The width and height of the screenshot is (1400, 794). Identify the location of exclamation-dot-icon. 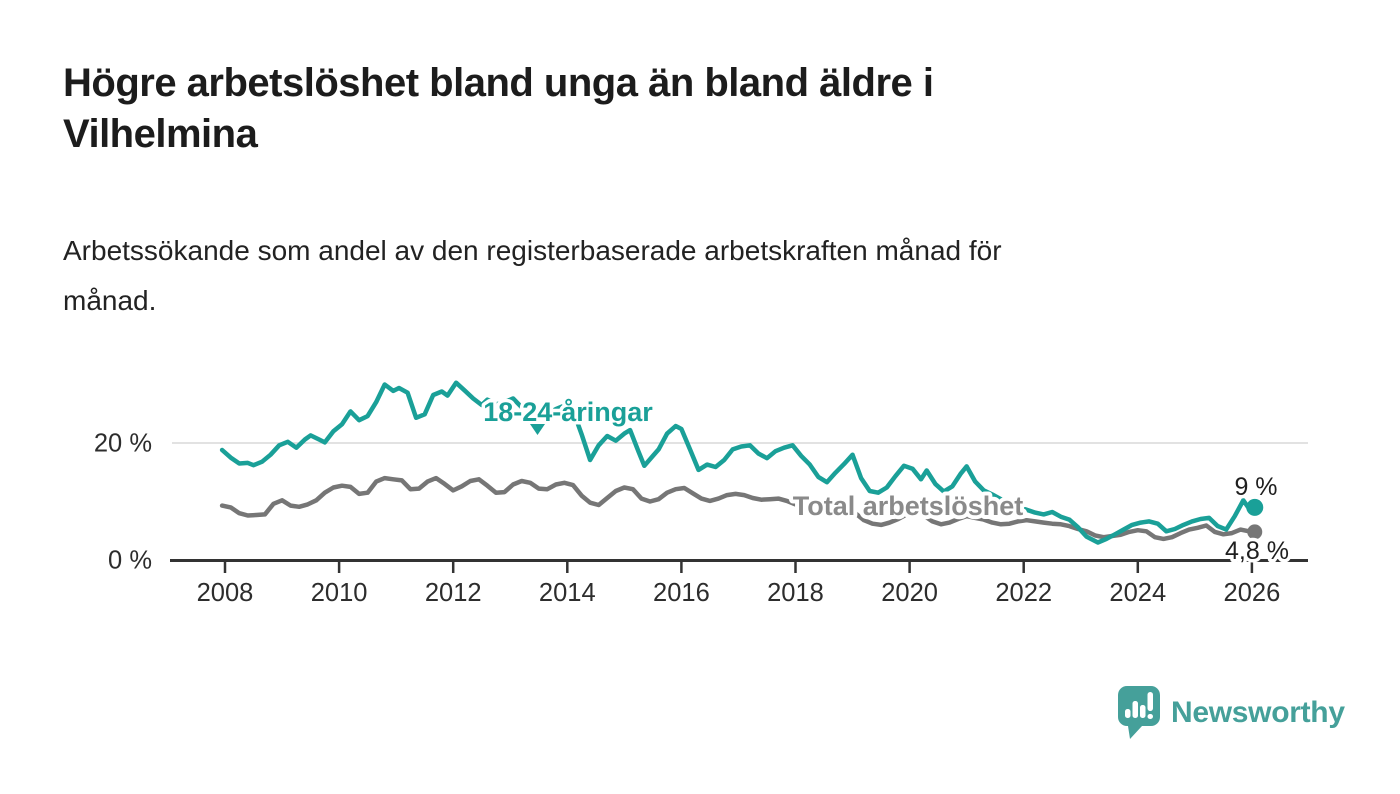
(1150, 716).